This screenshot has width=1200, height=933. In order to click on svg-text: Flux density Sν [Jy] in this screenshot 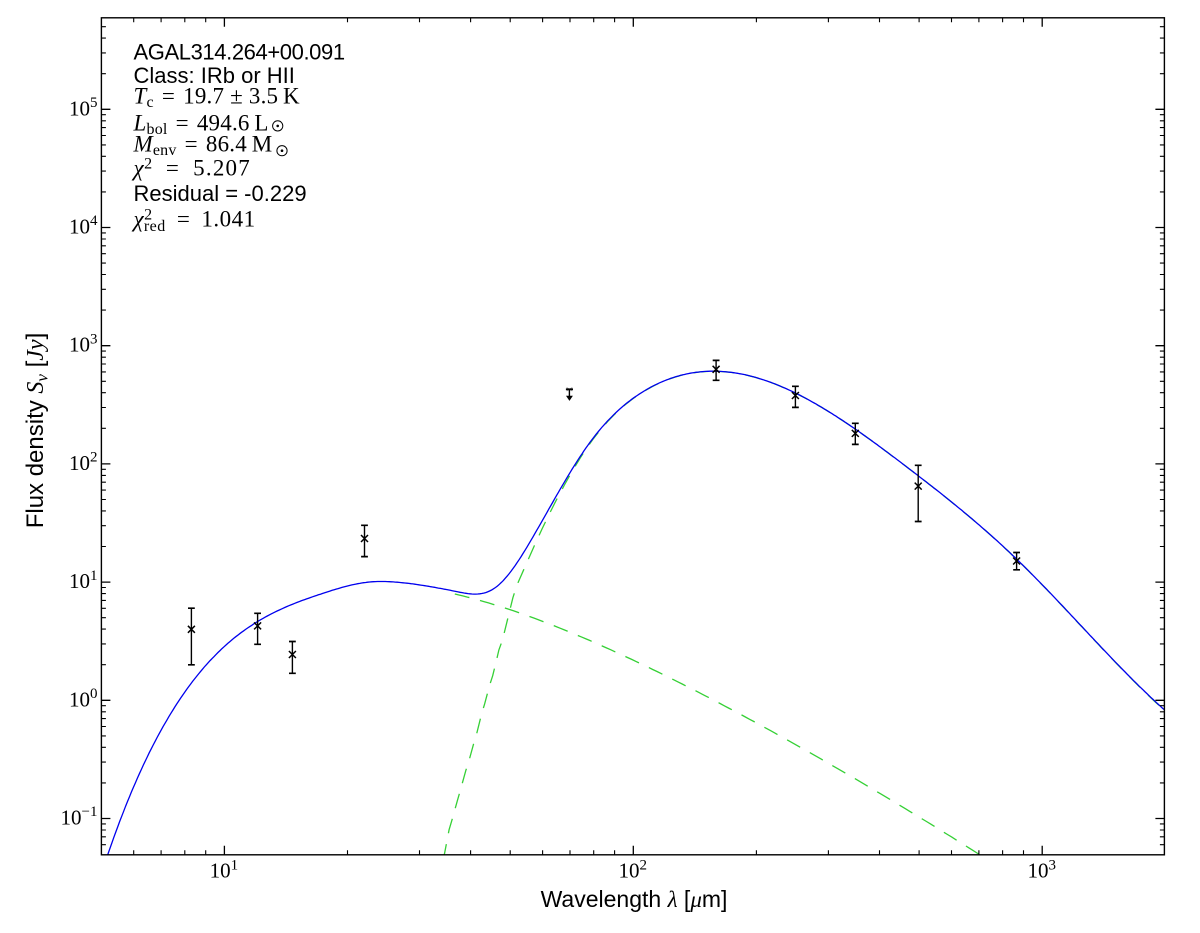, I will do `click(37, 431)`.